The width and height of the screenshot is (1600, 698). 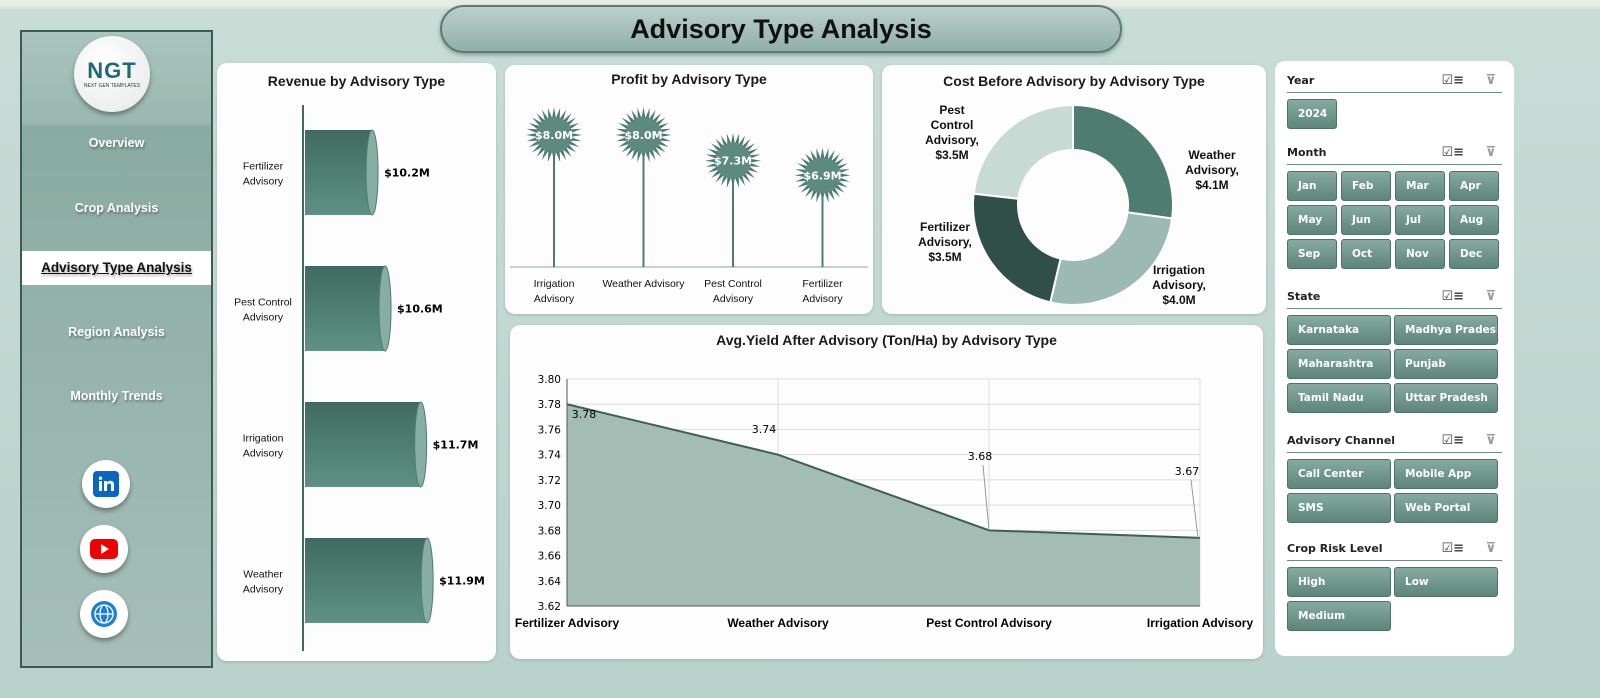 I want to click on data-label: $6.9M, so click(x=822, y=175).